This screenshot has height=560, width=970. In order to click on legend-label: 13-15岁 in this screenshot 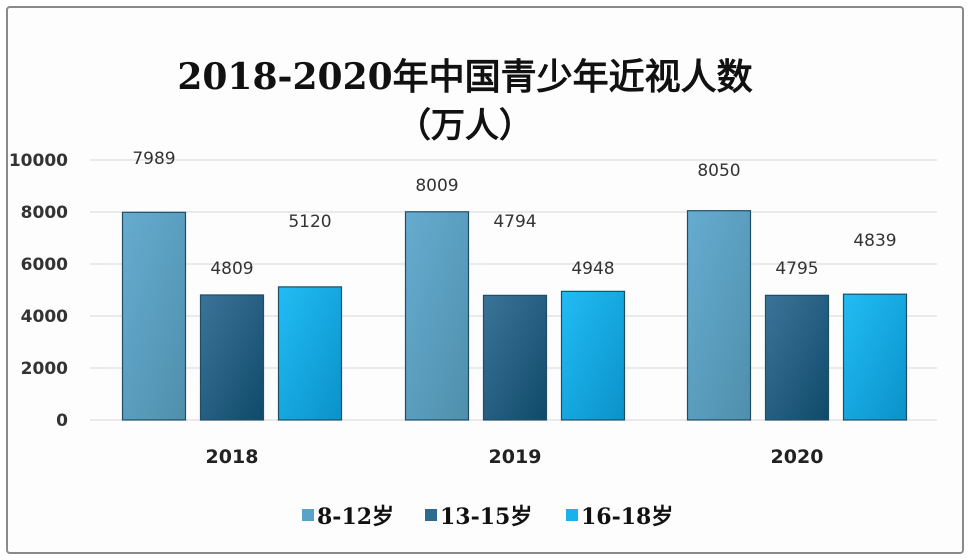, I will do `click(486, 517)`.